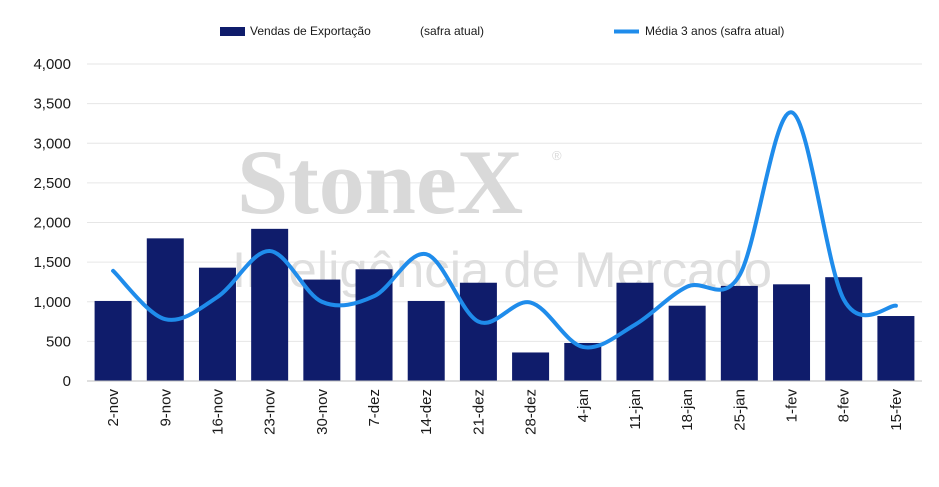 The image size is (939, 487). I want to click on watermark-registered: ®, so click(557, 155).